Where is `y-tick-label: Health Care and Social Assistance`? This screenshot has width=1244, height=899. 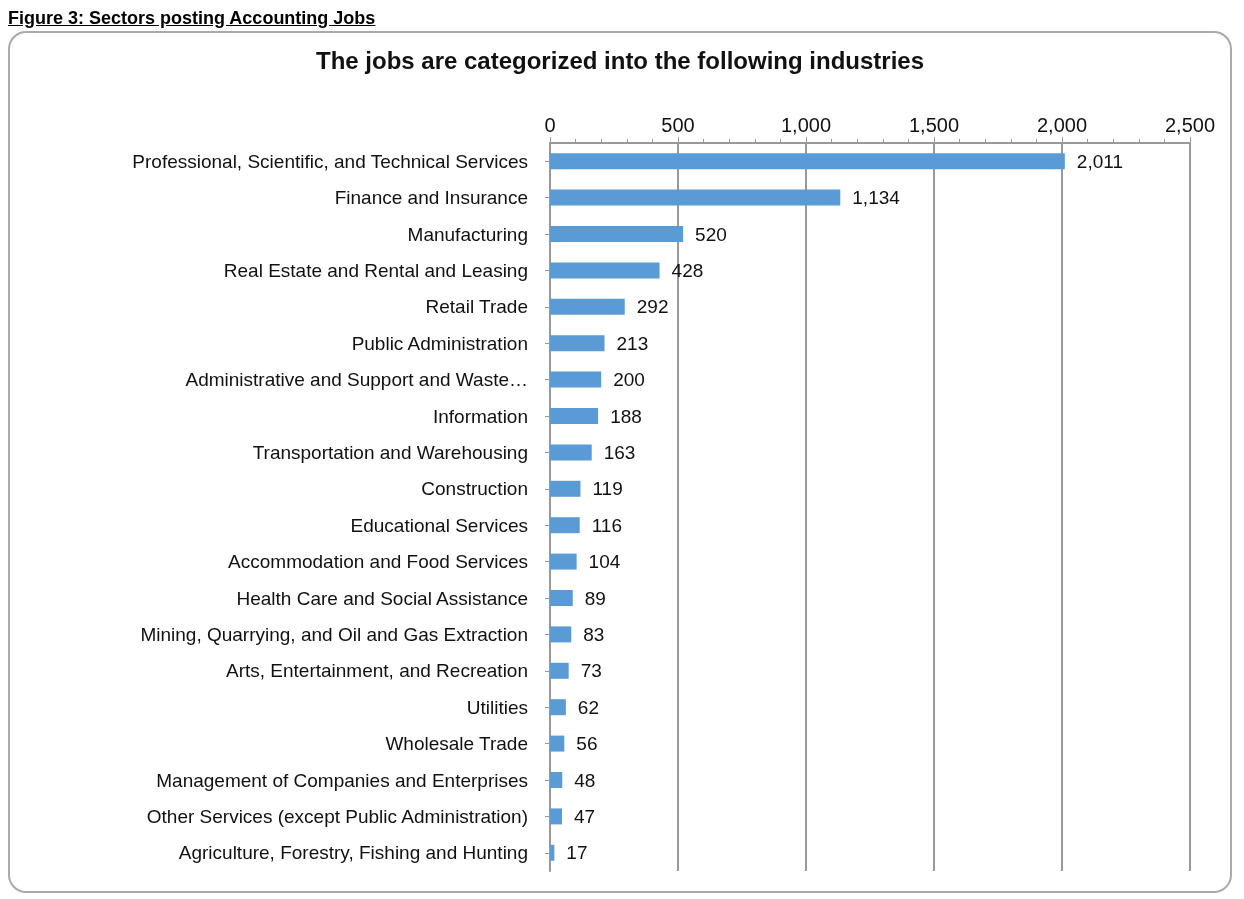
y-tick-label: Health Care and Social Assistance is located at coordinates (382, 598).